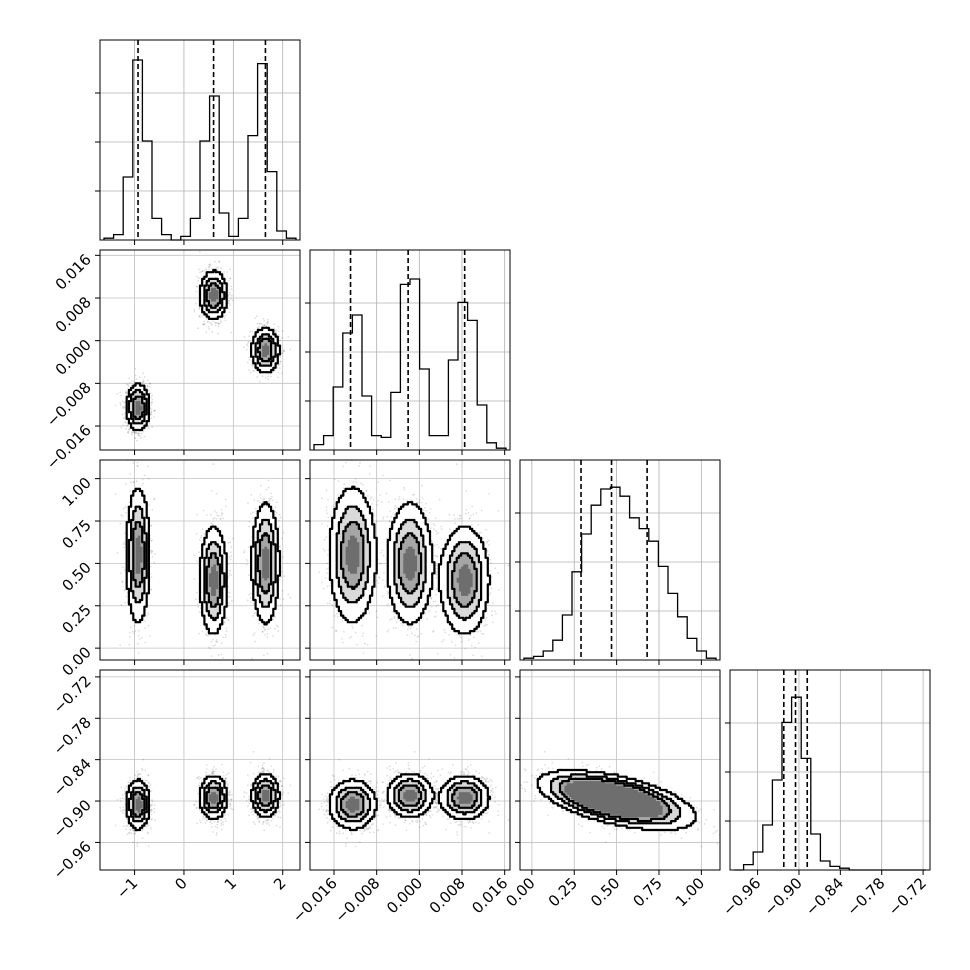 Image resolution: width=970 pixels, height=970 pixels. Describe the element at coordinates (200, 150) in the screenshot. I see `histogram-step` at that location.